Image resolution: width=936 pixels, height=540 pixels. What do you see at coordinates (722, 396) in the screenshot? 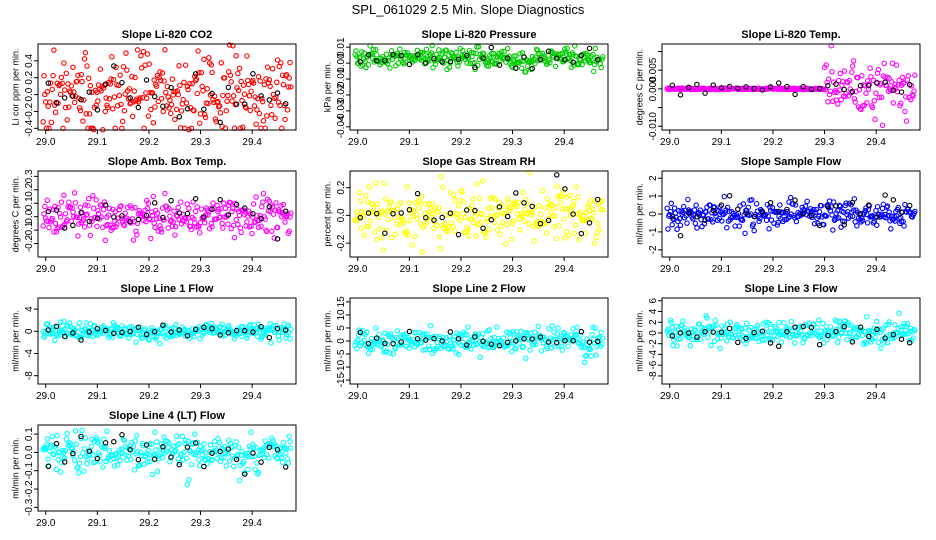
I see `x-tick-label: 29.1` at bounding box center [722, 396].